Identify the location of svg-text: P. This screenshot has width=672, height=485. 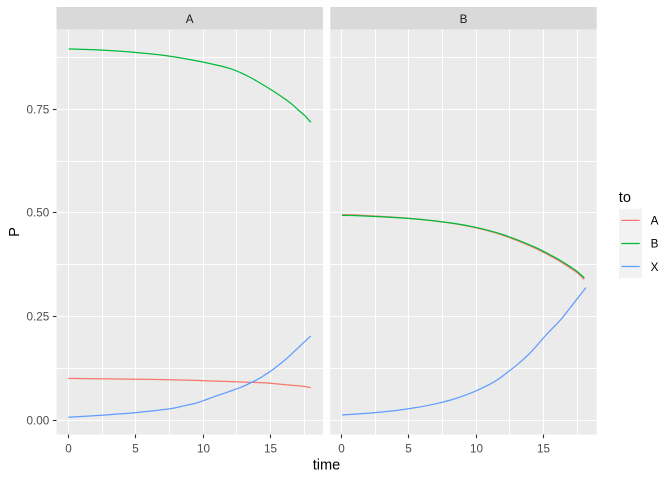
(15, 232).